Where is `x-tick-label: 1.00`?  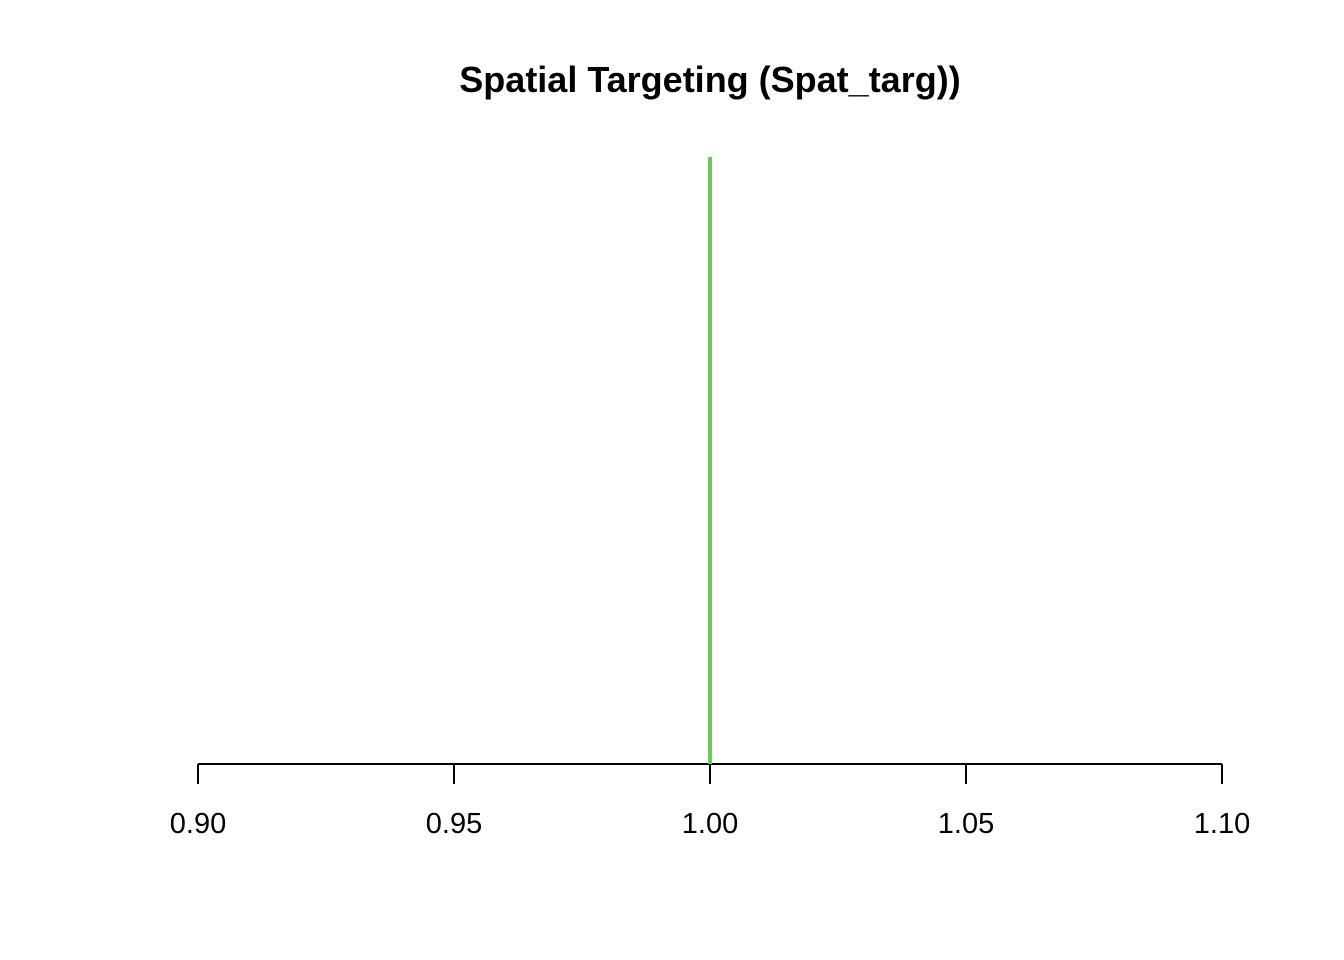 x-tick-label: 1.00 is located at coordinates (710, 824).